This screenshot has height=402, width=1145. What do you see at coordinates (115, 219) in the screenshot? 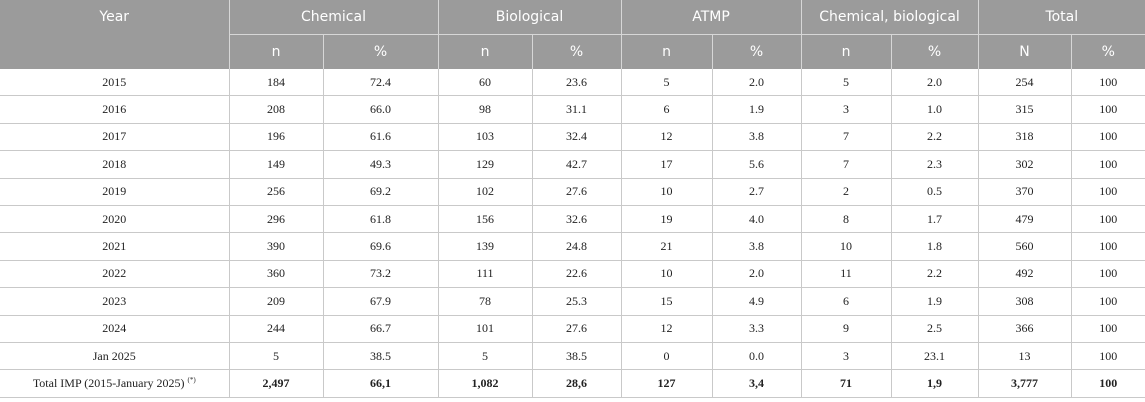
I see `year-cell: 2020` at bounding box center [115, 219].